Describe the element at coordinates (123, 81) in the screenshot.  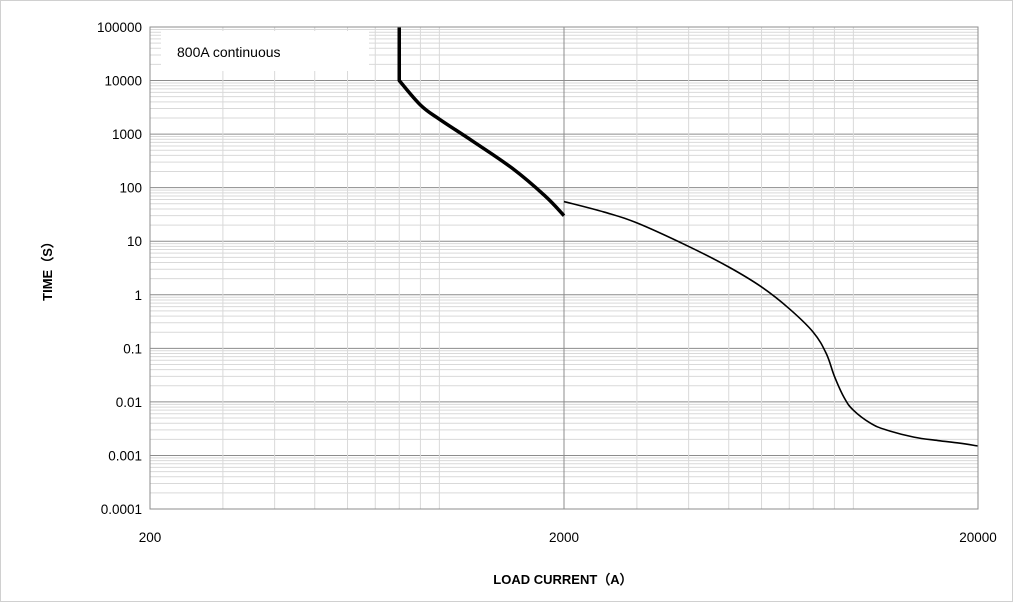
I see `y-tick-label: 10000` at that location.